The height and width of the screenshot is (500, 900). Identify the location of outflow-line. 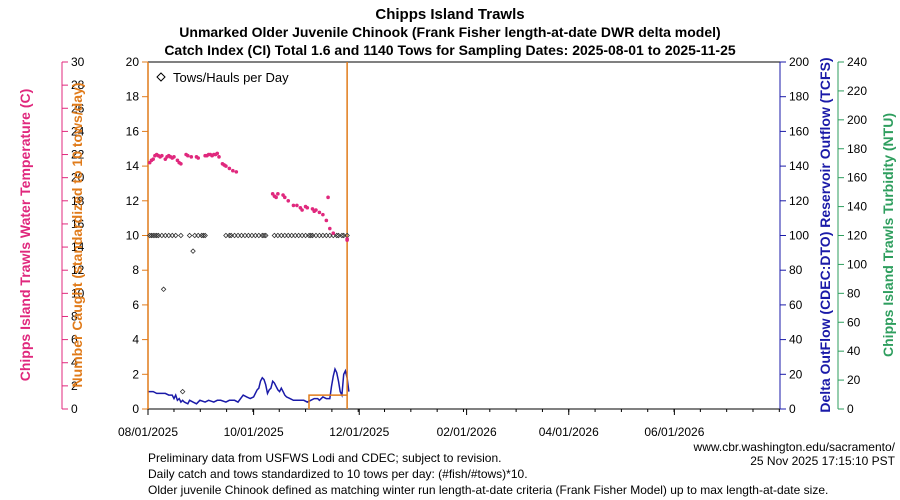
(249, 385).